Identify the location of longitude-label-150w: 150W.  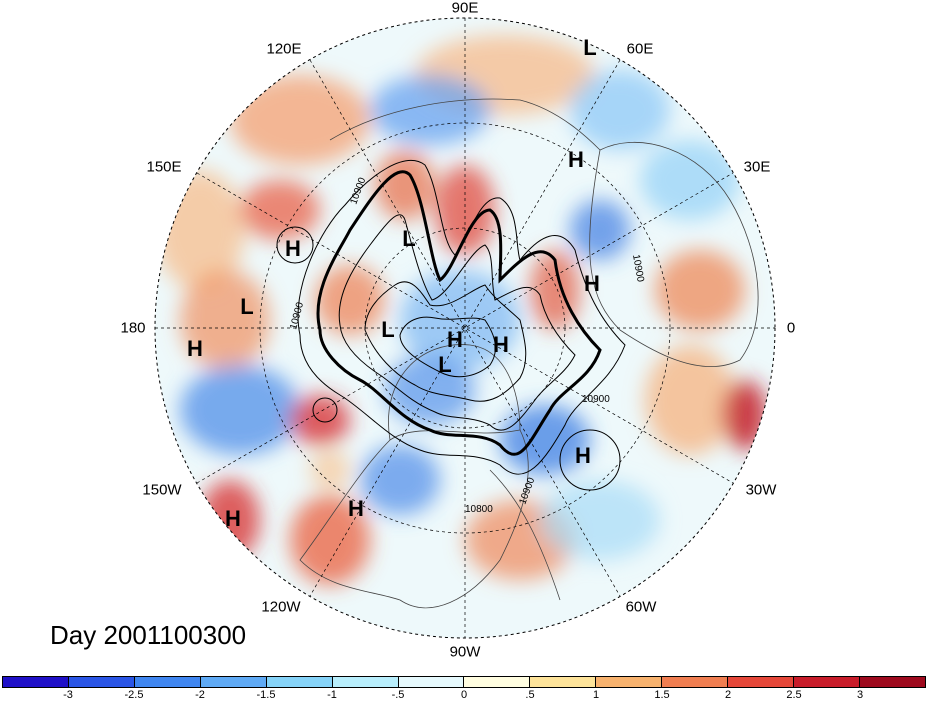
(162, 490).